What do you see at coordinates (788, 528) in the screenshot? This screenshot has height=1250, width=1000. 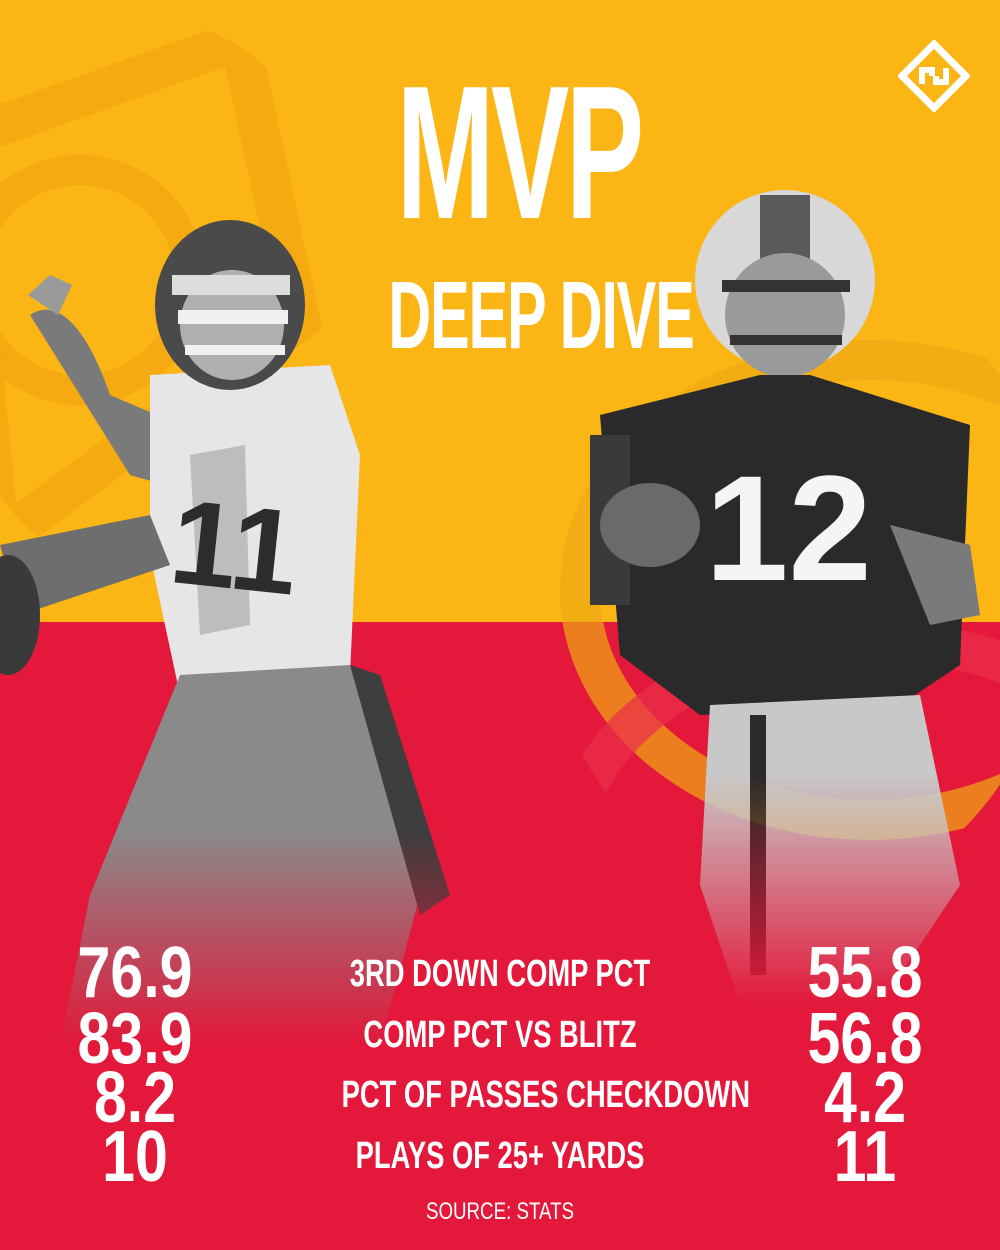 I see `right-jersey-number: 12` at bounding box center [788, 528].